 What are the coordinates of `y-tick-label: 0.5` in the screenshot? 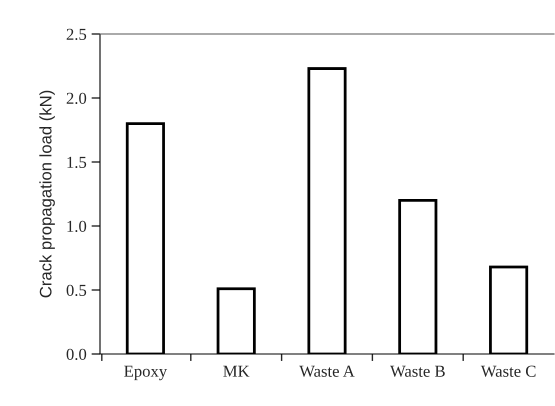 It's located at (76, 290).